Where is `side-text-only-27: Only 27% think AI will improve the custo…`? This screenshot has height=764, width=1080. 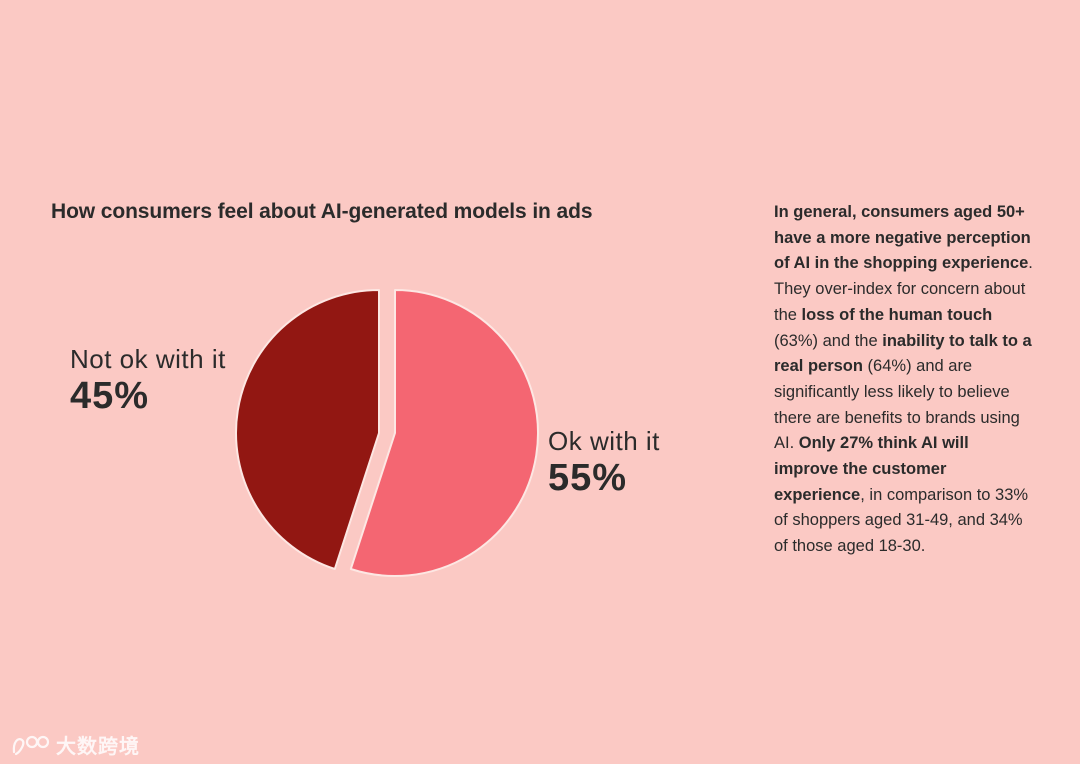 side-text-only-27: Only 27% think AI will improve the custo… is located at coordinates (871, 469).